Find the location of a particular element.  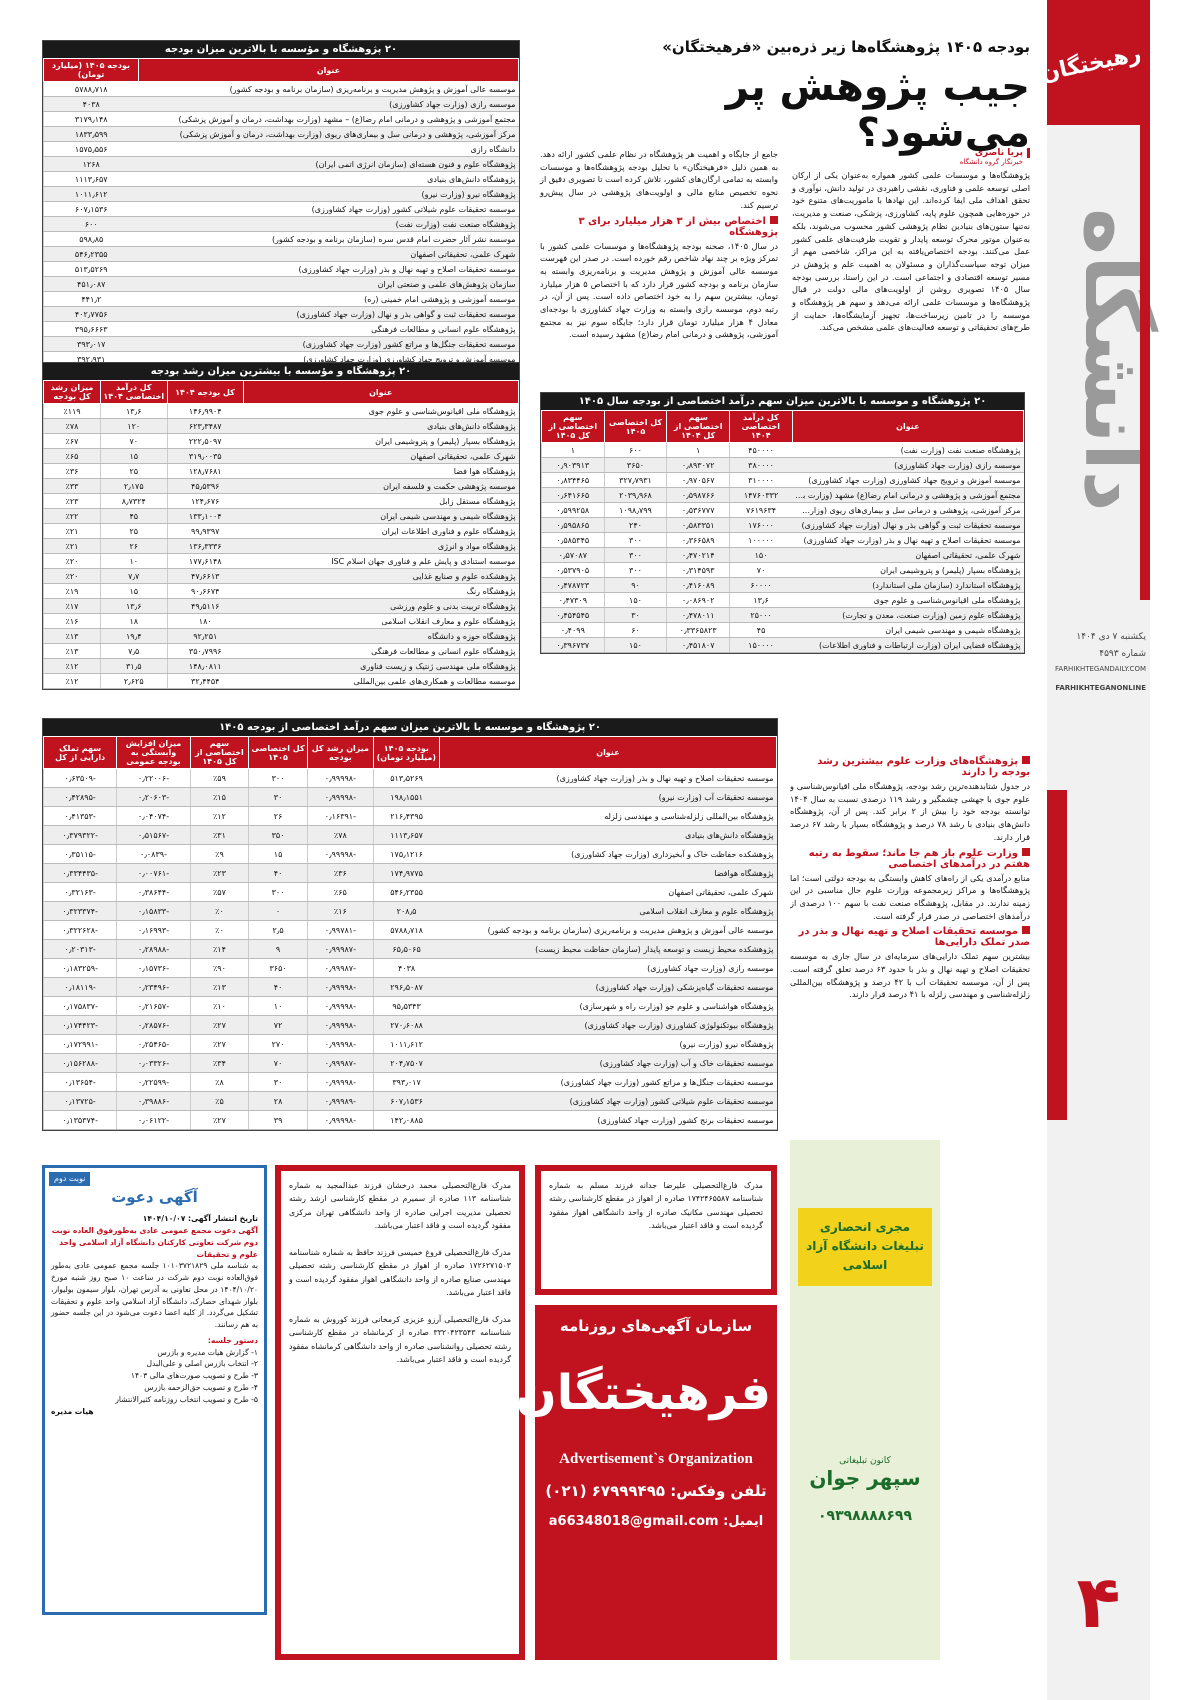

cell-value: ۰٫۴۷۸۷۲۳ is located at coordinates (573, 585).